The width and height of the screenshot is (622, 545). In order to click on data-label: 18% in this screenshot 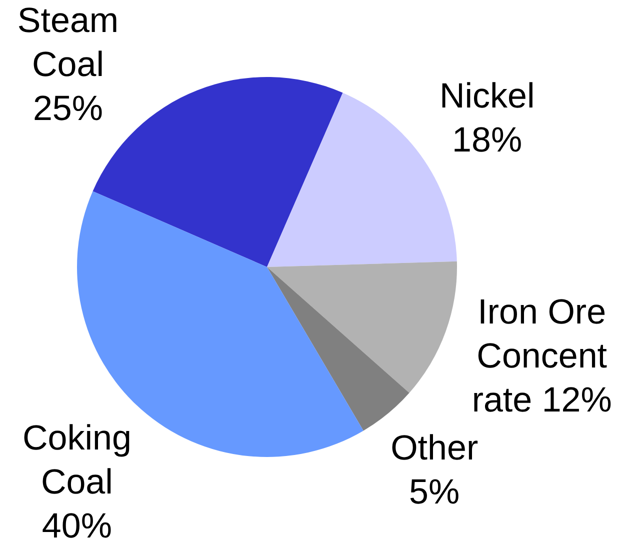, I will do `click(487, 140)`.